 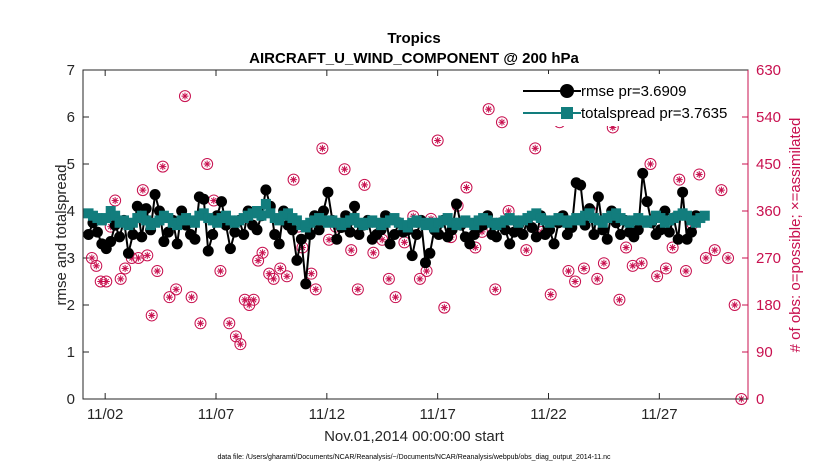 What do you see at coordinates (764, 352) in the screenshot?
I see `y-tick-right-label: 90` at bounding box center [764, 352].